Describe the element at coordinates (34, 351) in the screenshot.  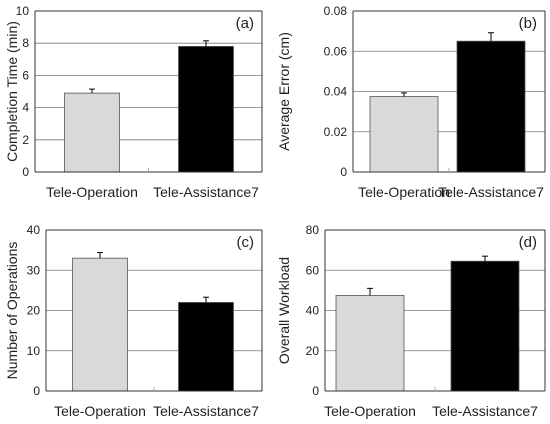
I see `panel-c-y-tick-label: 10` at that location.